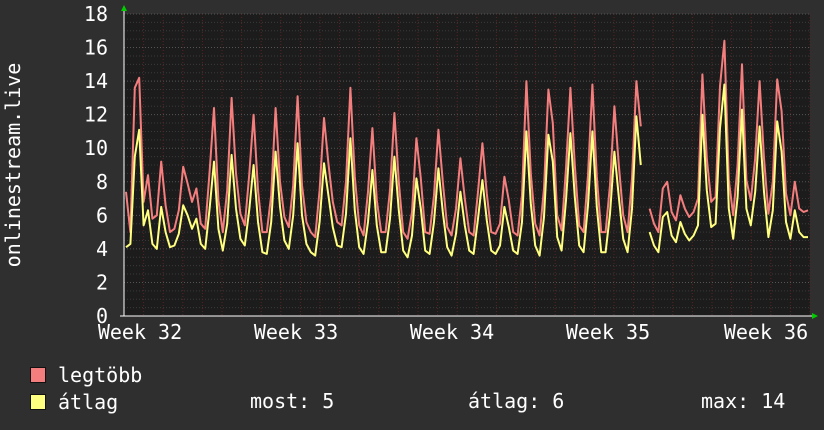  I want to click on y-tick-label: 2, so click(102, 282).